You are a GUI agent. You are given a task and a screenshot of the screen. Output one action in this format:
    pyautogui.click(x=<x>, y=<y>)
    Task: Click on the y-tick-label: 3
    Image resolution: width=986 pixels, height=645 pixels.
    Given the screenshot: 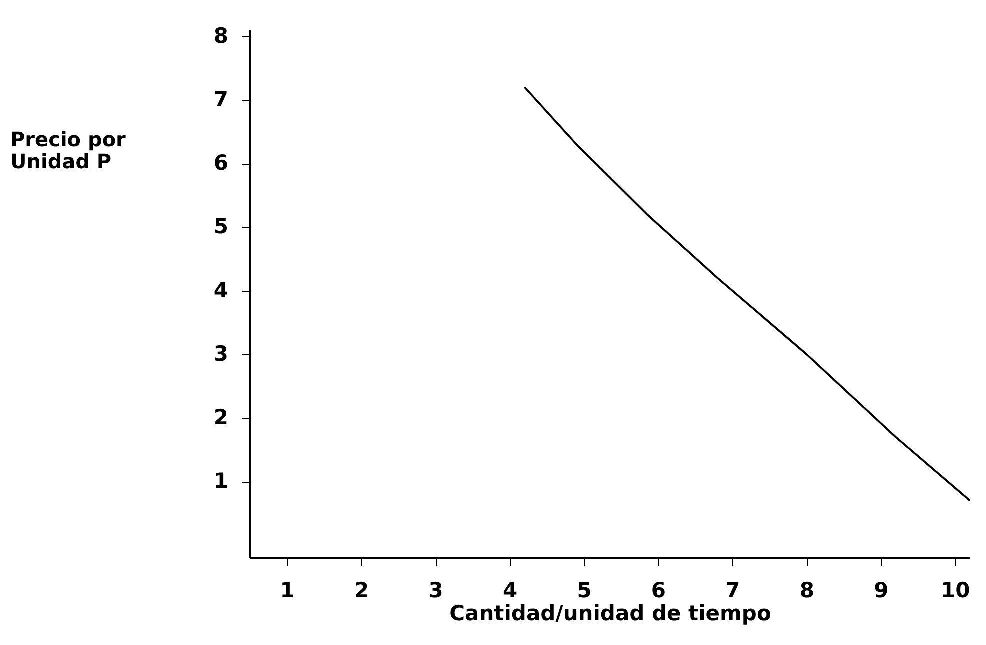 What is the action you would take?
    pyautogui.click(x=221, y=354)
    